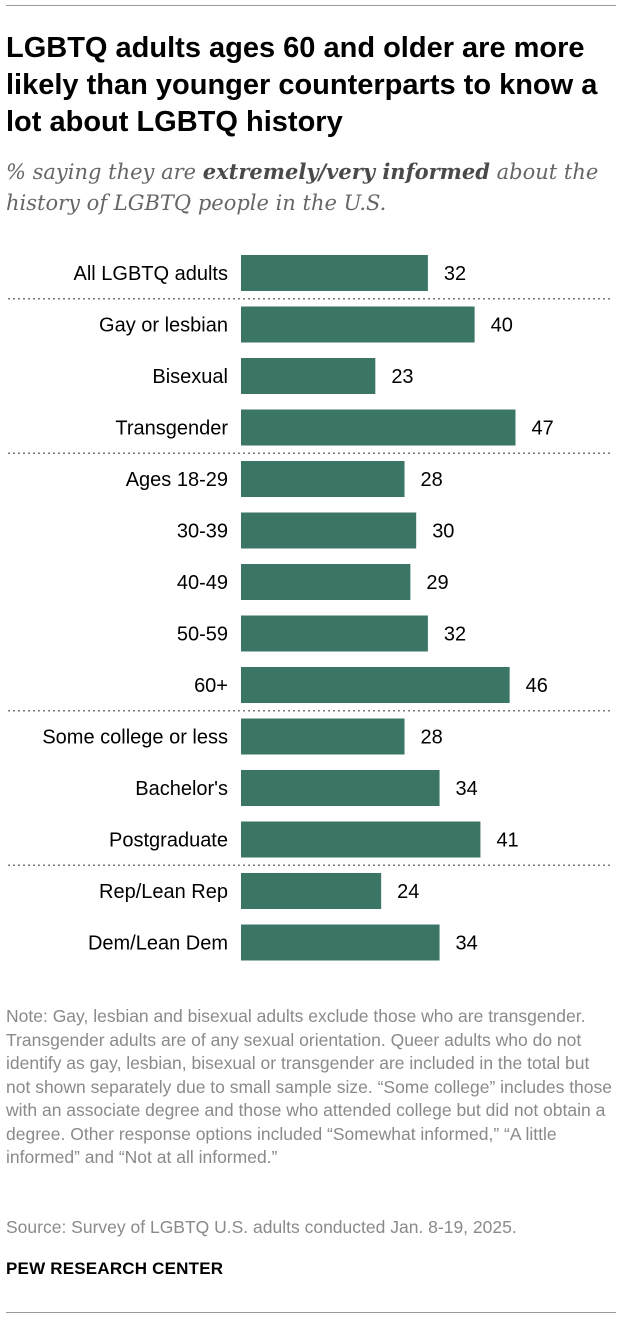 This screenshot has height=1318, width=620. I want to click on value-label-transgender: 47, so click(542, 429).